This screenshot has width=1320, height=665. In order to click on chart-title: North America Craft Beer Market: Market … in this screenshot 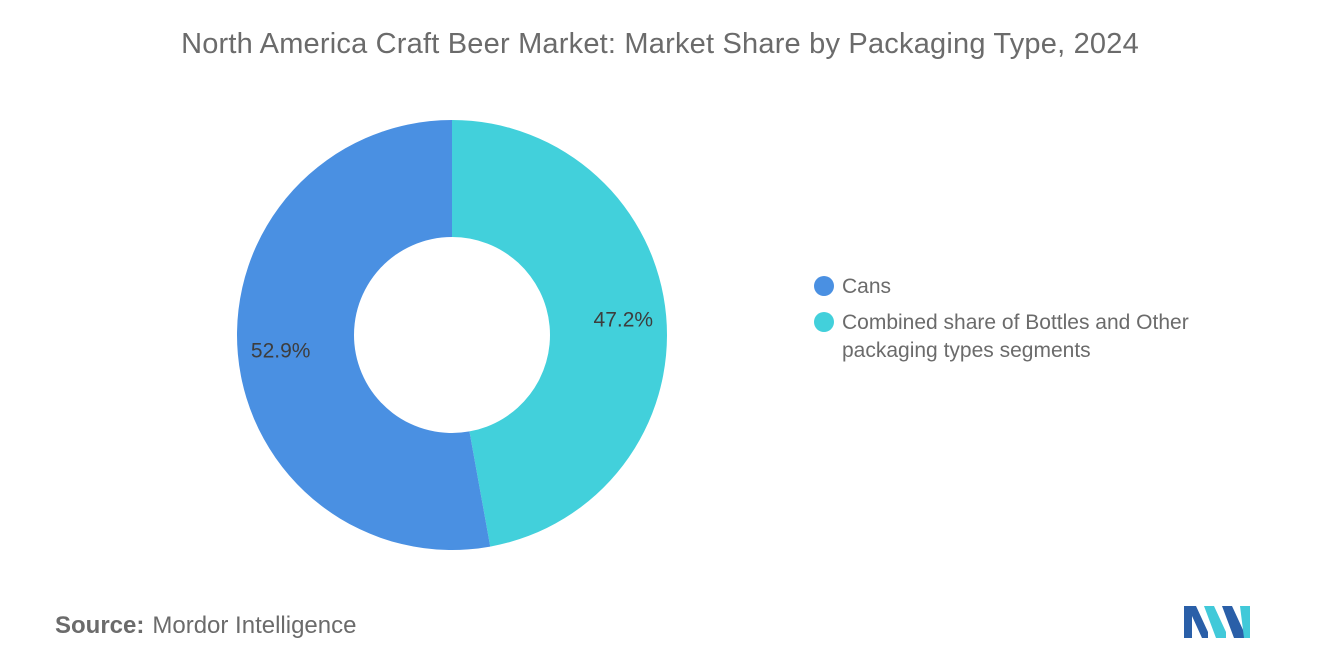, I will do `click(660, 44)`.